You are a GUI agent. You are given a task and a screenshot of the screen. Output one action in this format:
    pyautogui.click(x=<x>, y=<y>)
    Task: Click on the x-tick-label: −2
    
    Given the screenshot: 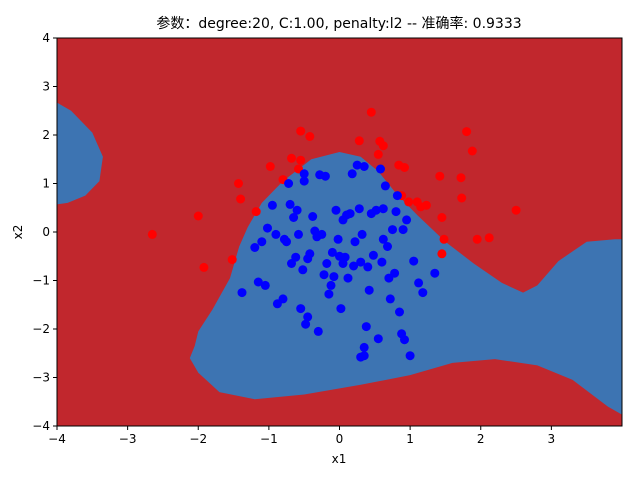 What is the action you would take?
    pyautogui.click(x=198, y=439)
    